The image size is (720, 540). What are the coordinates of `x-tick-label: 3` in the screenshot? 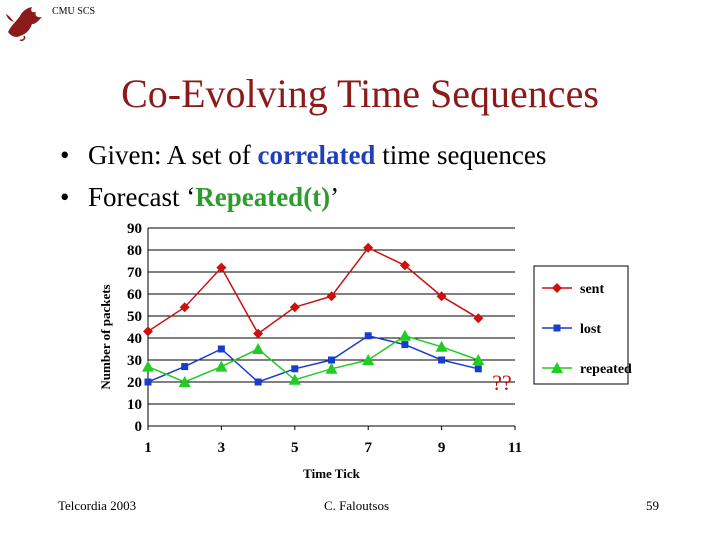 It's located at (222, 448).